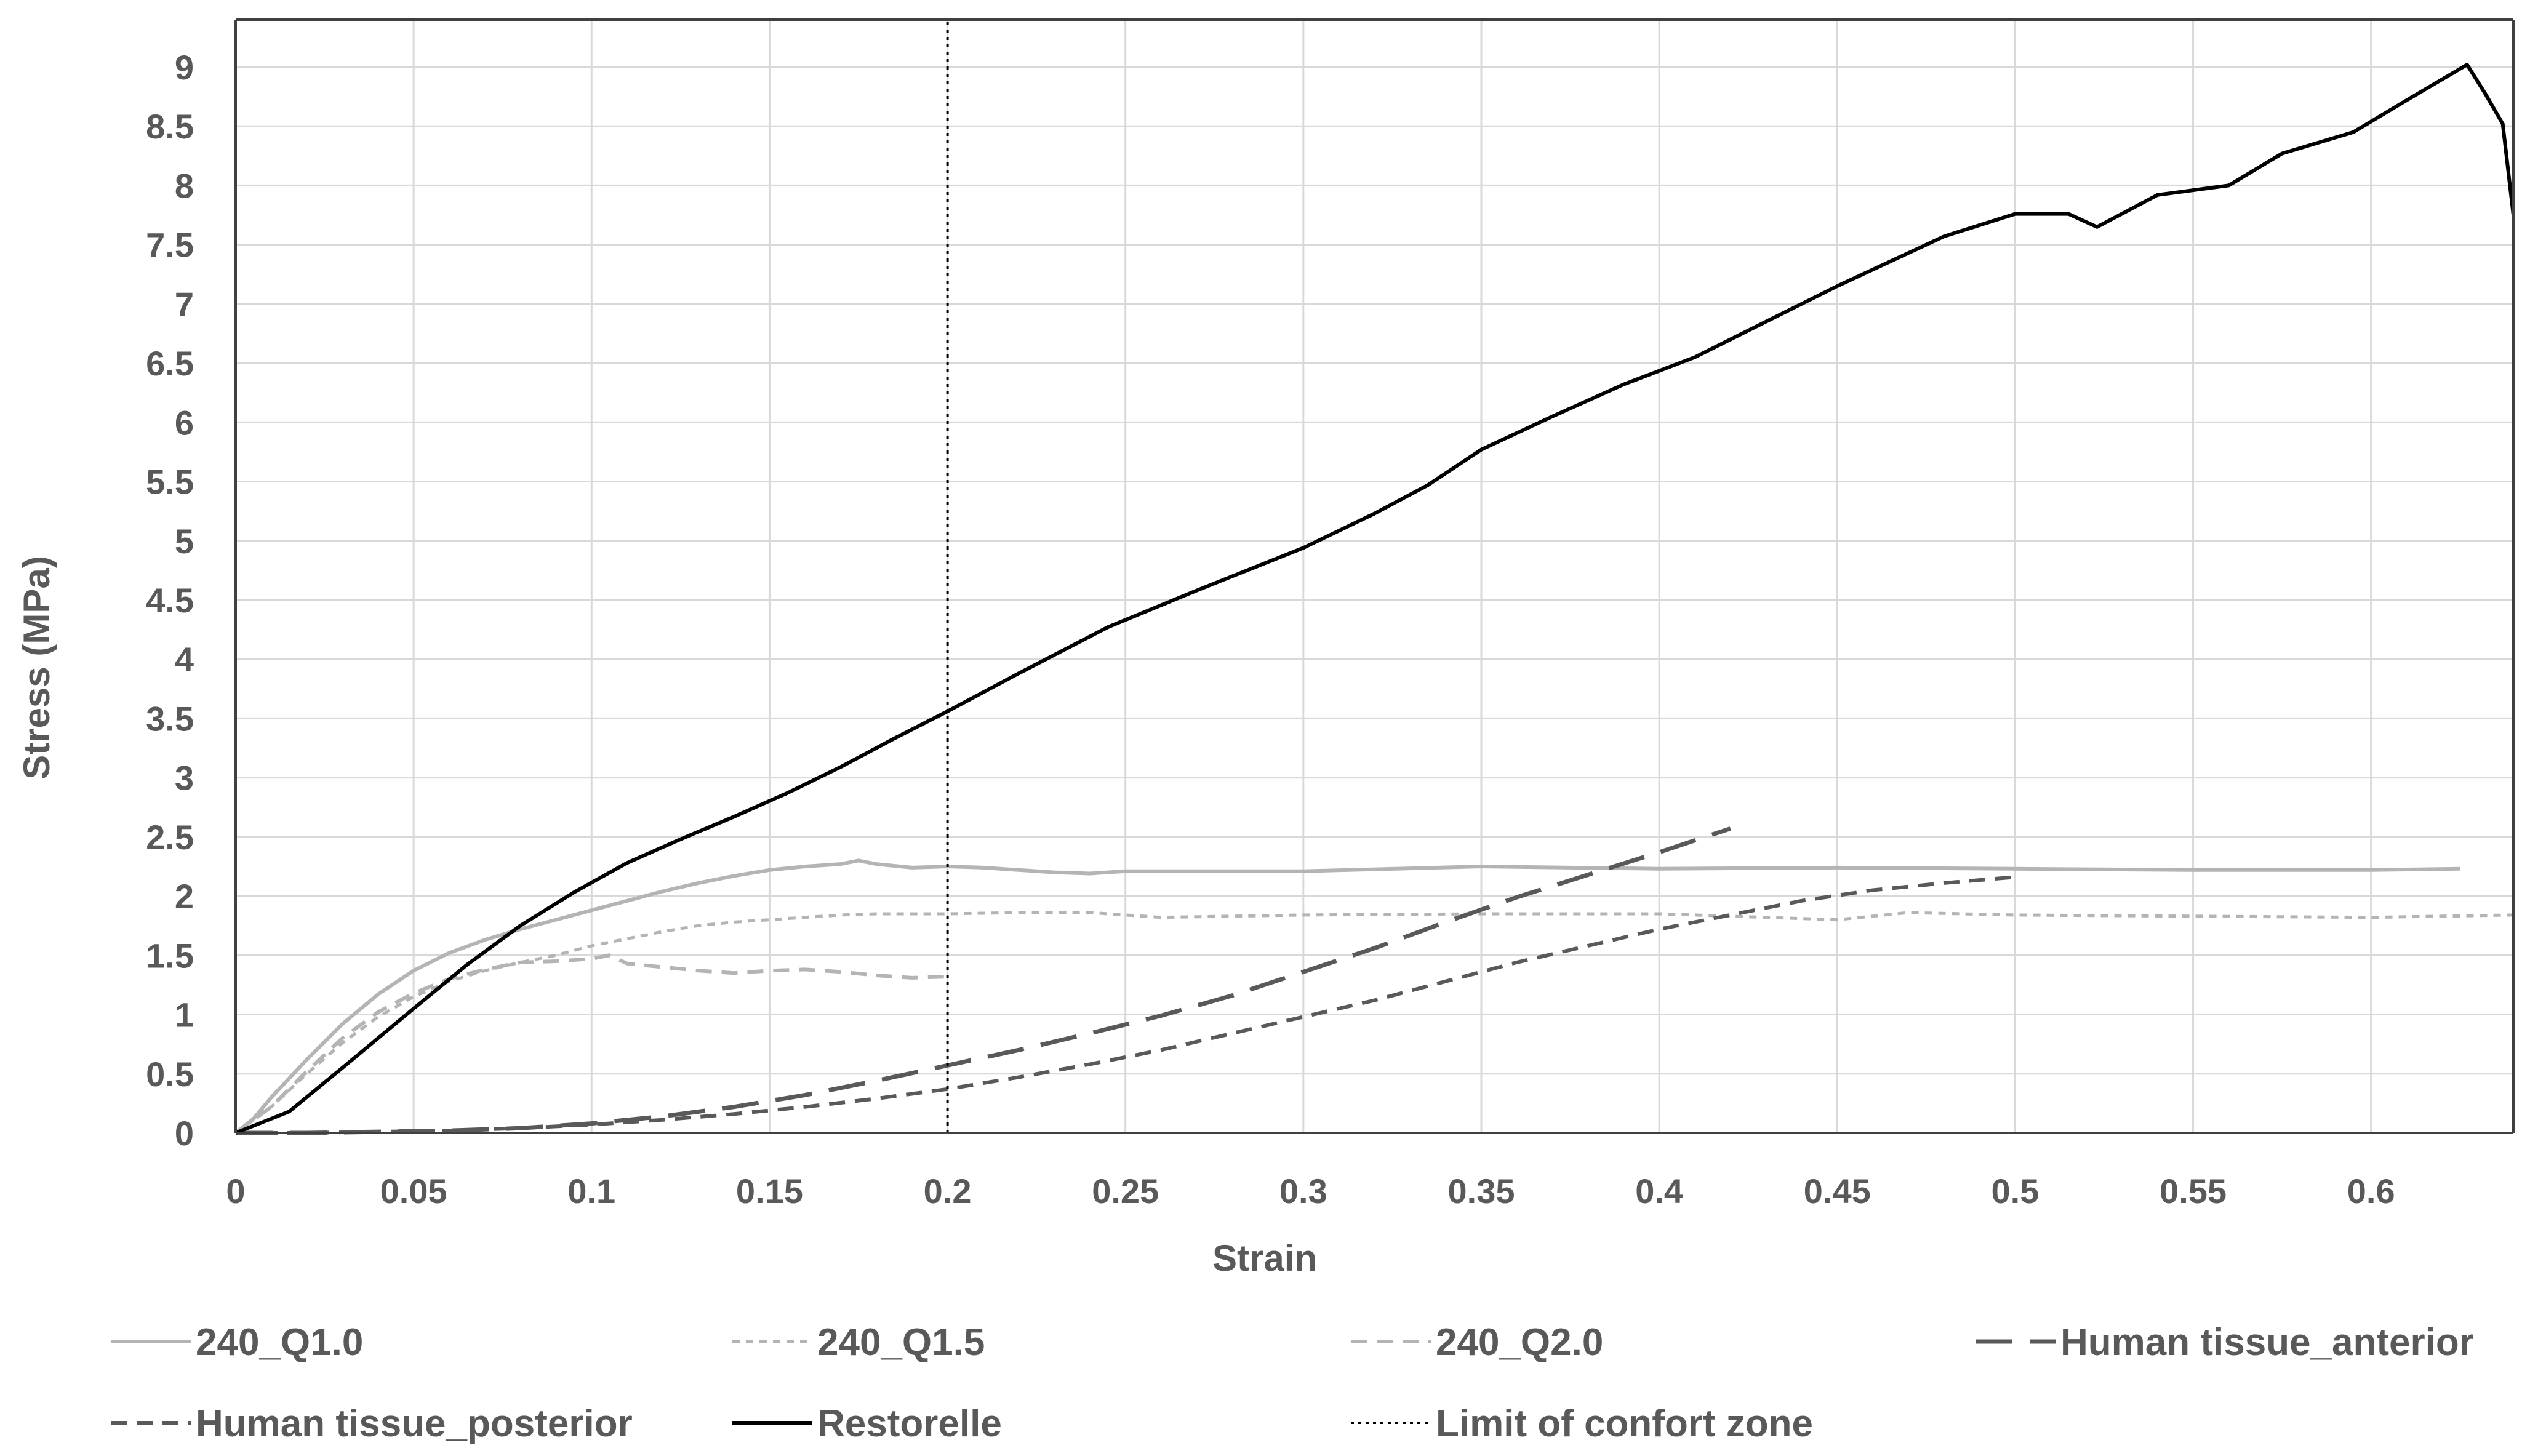  What do you see at coordinates (184, 185) in the screenshot?
I see `y-tick-label: 8` at bounding box center [184, 185].